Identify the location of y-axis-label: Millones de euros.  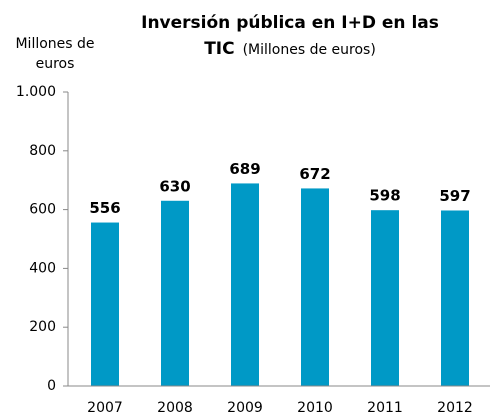
(55, 54).